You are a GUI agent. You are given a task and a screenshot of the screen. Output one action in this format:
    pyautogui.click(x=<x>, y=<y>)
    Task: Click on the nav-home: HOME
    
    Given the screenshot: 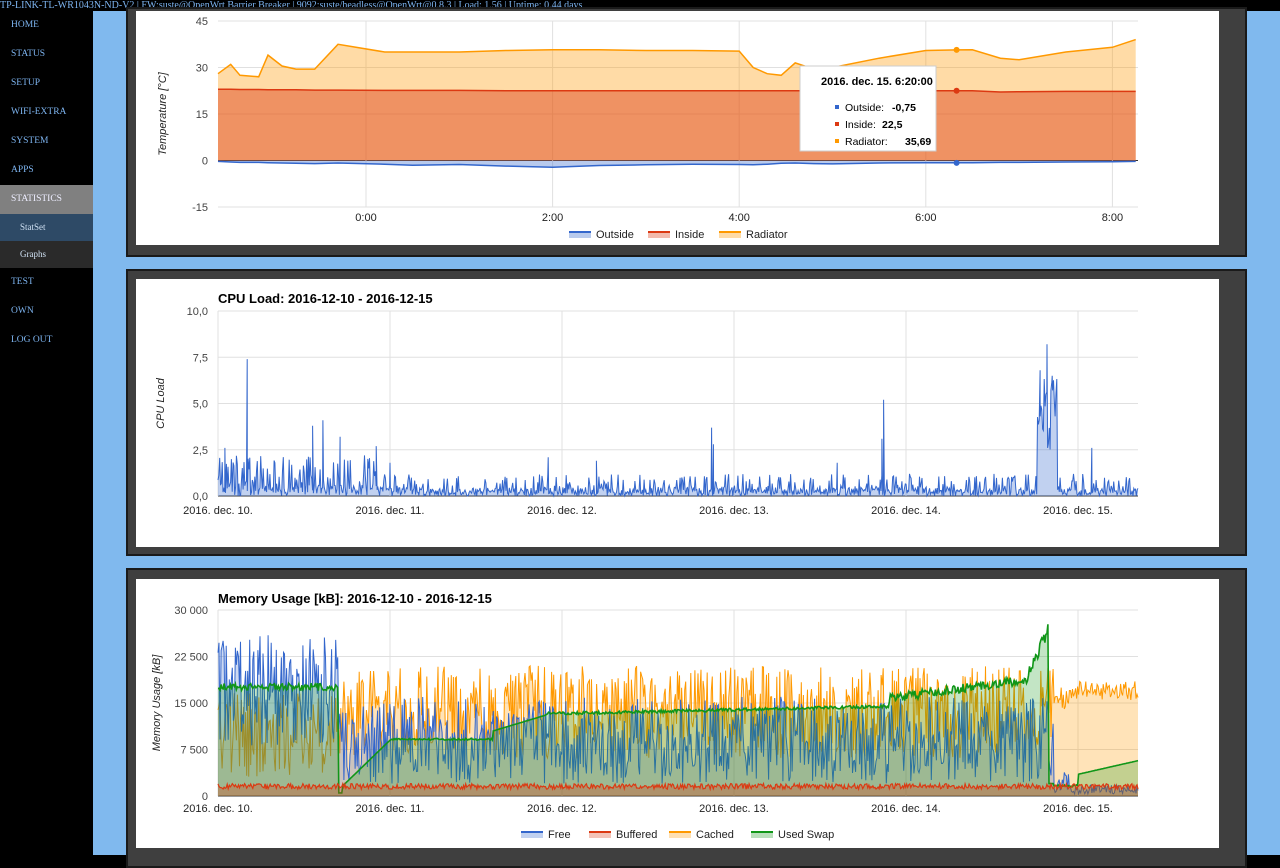 What is the action you would take?
    pyautogui.click(x=25, y=25)
    